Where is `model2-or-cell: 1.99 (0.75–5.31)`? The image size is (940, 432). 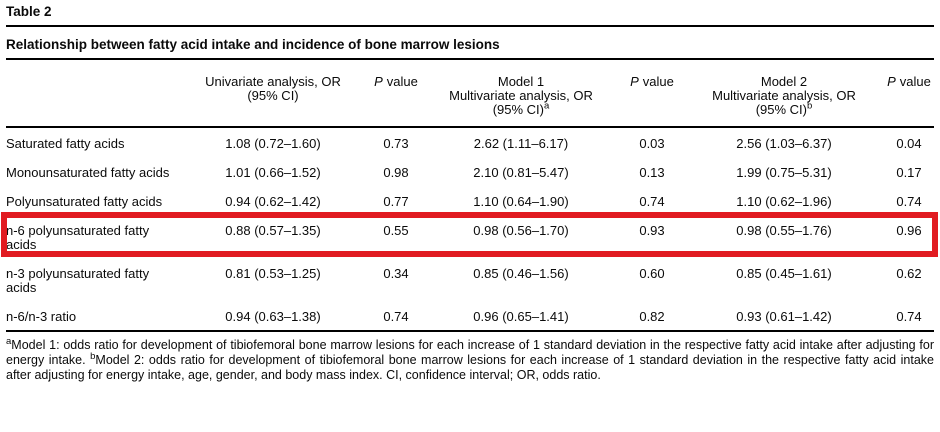
model2-or-cell: 1.99 (0.75–5.31) is located at coordinates (784, 172).